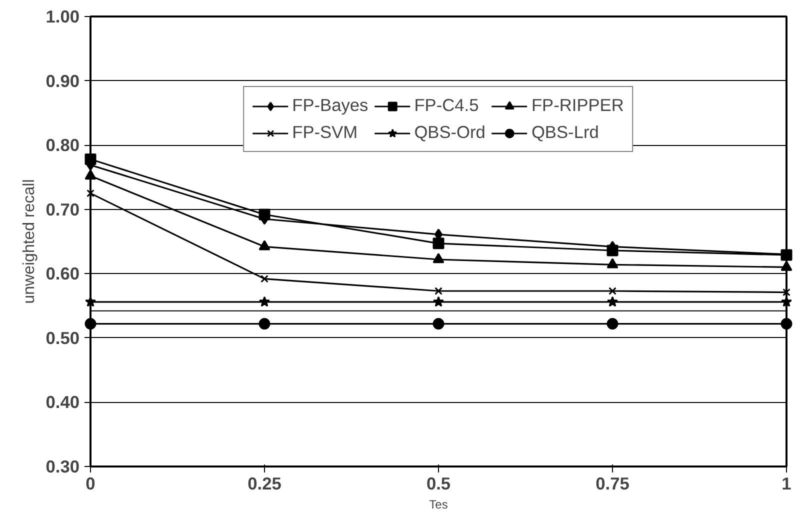 This screenshot has width=800, height=518. What do you see at coordinates (63, 80) in the screenshot?
I see `y-tick-label: 0.90` at bounding box center [63, 80].